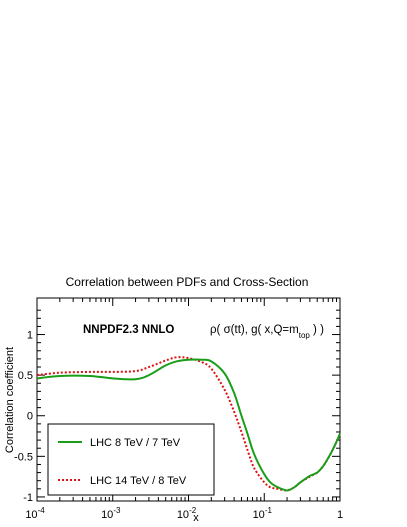 The image size is (407, 527). What do you see at coordinates (263, 513) in the screenshot?
I see `x-tick-label: 10⁻¹` at bounding box center [263, 513].